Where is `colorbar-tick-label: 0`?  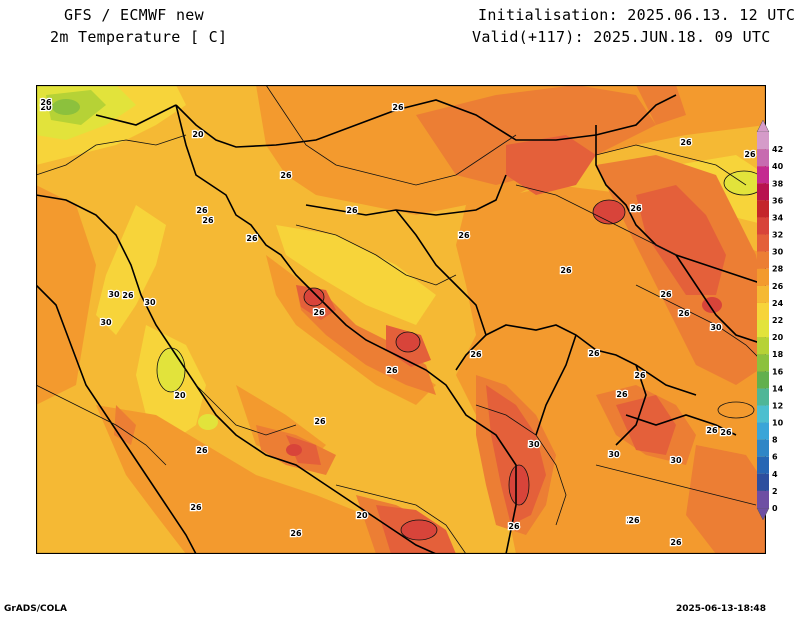
colorbar-tick-label: 0 is located at coordinates (775, 508).